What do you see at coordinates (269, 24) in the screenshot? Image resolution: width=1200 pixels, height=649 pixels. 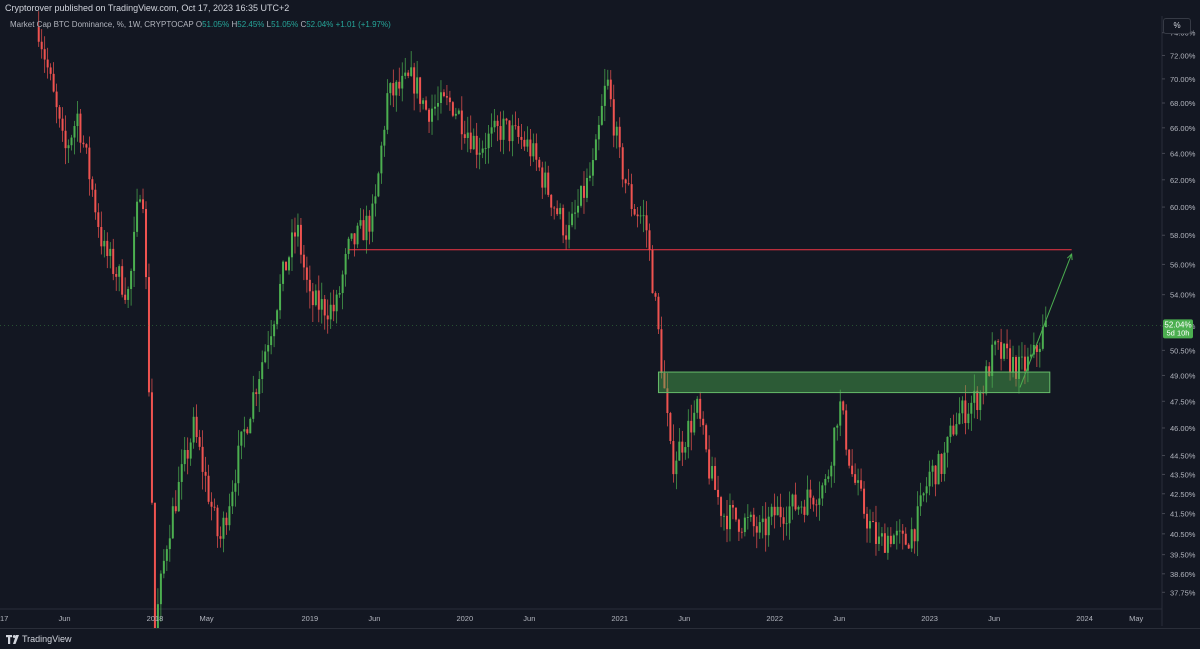 I see `low-label: L` at bounding box center [269, 24].